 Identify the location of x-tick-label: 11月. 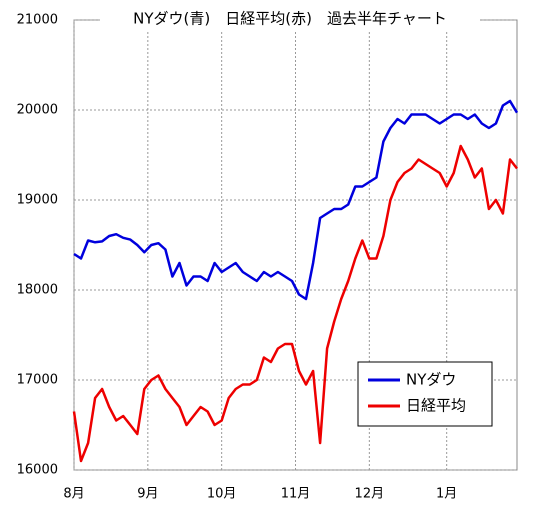
(296, 494).